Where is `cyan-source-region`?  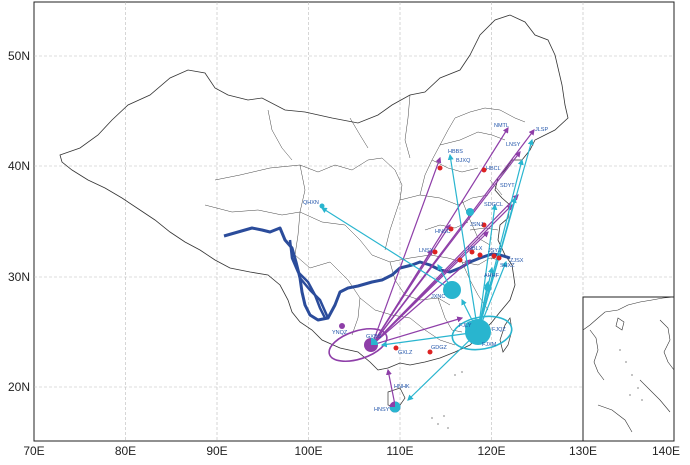 cyan-source-region is located at coordinates (482, 333).